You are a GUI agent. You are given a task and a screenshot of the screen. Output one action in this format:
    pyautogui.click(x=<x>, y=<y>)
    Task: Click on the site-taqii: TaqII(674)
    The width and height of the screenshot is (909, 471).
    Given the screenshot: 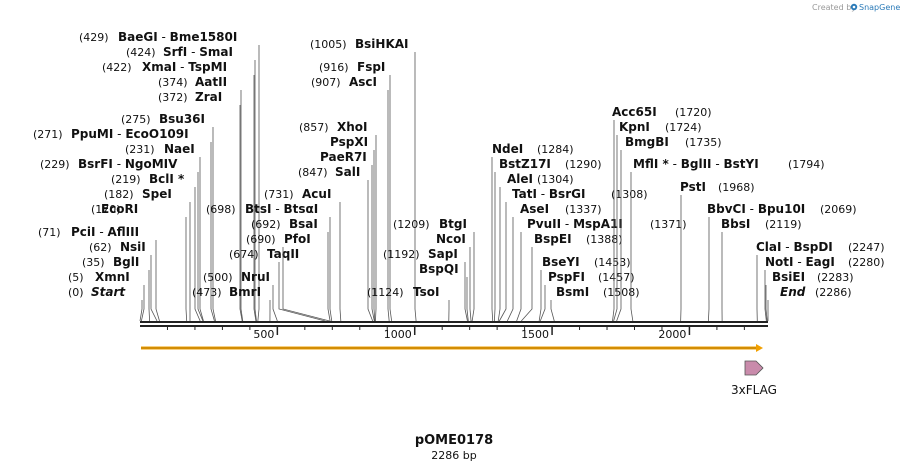 What is the action you would take?
    pyautogui.click(x=277, y=284)
    